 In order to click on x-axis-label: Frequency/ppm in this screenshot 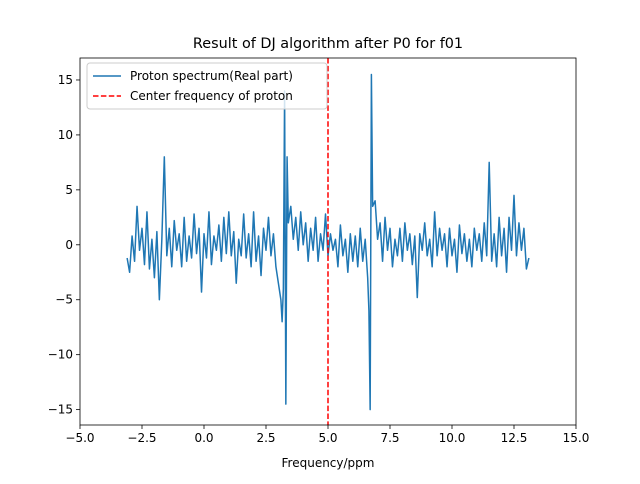, I will do `click(328, 463)`.